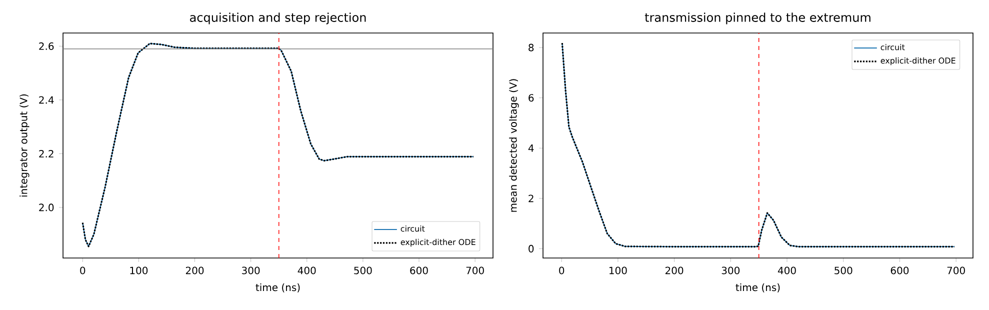  What do you see at coordinates (278, 18) in the screenshot?
I see `chart-title: acquisition and step rejection` at bounding box center [278, 18].